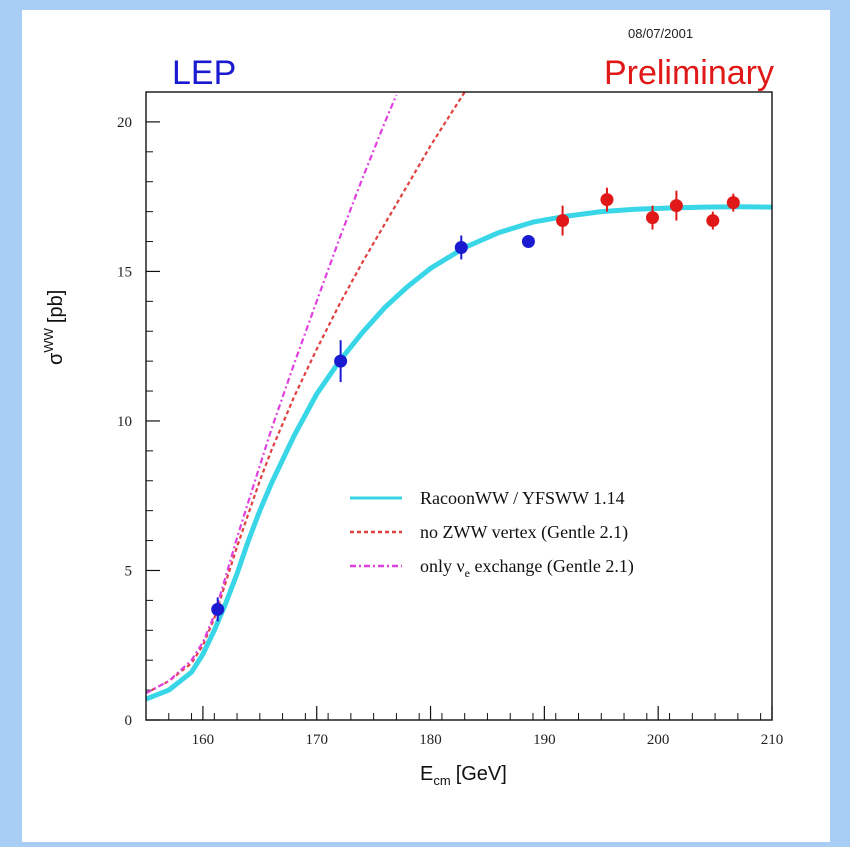  Describe the element at coordinates (430, 740) in the screenshot. I see `x-tick-label: 180` at that location.